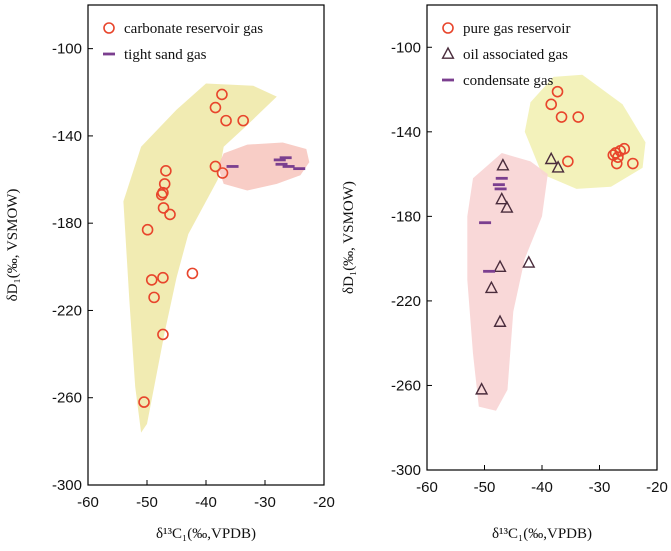  I want to click on legend-label: oil associated gas, so click(515, 55).